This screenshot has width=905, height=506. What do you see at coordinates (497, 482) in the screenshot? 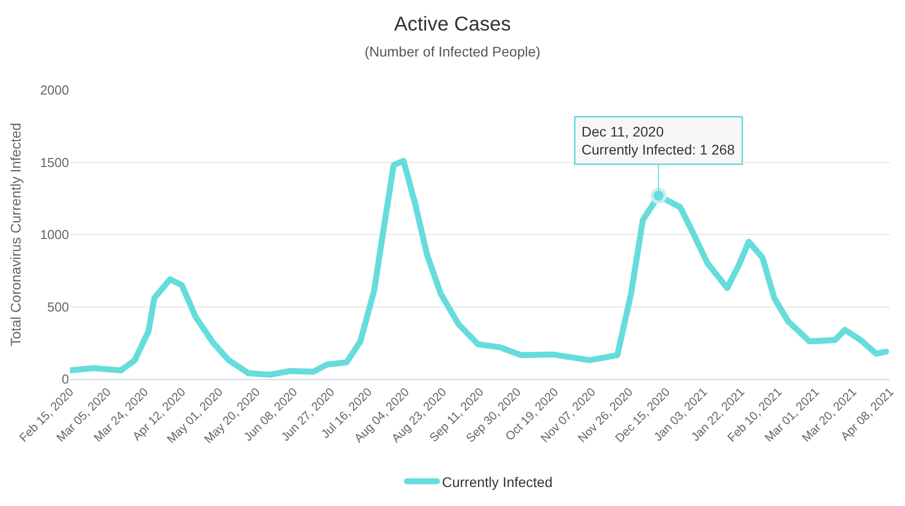
I see `legend-label: Currently Infected` at bounding box center [497, 482].